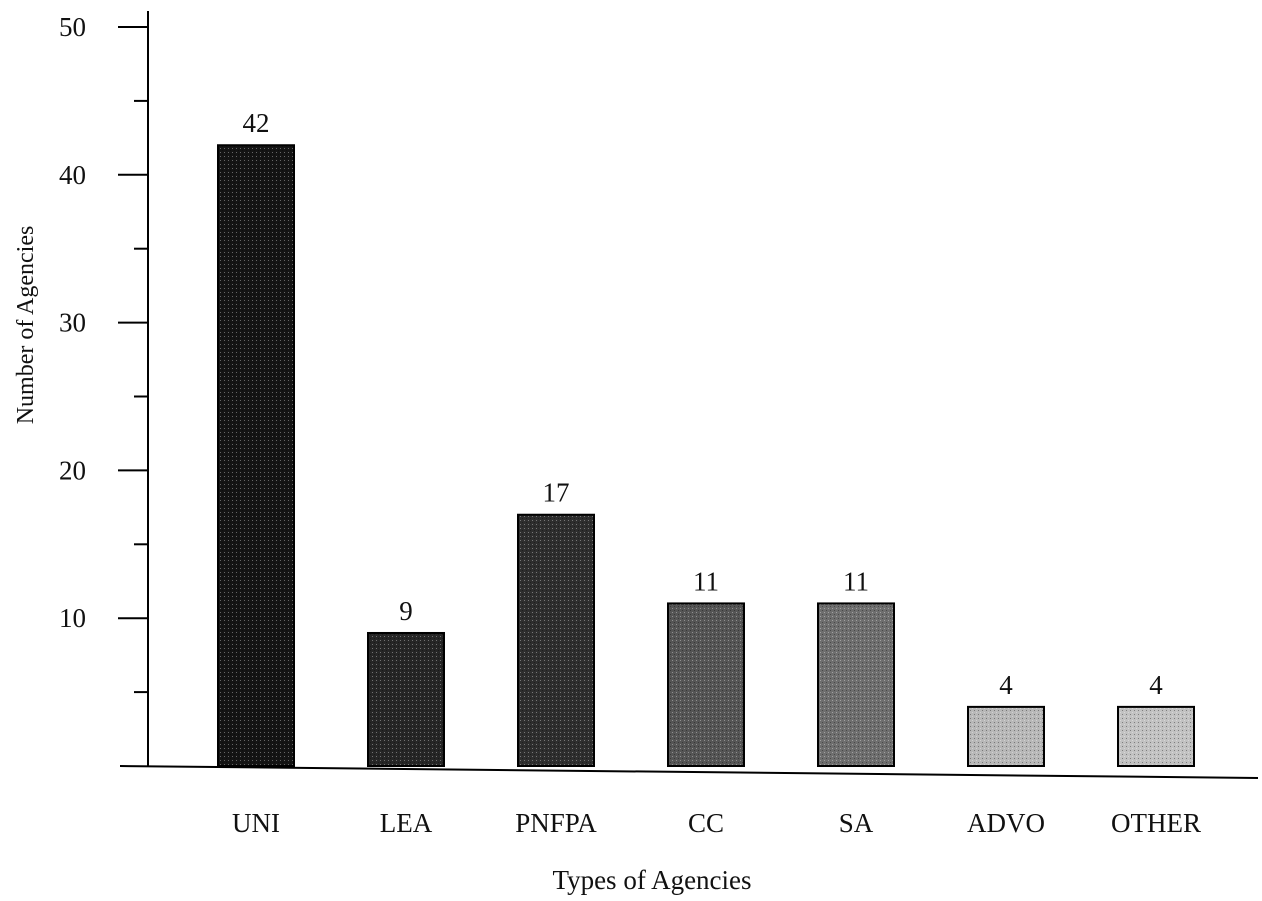 The height and width of the screenshot is (901, 1262). I want to click on bar-uni, so click(256, 456).